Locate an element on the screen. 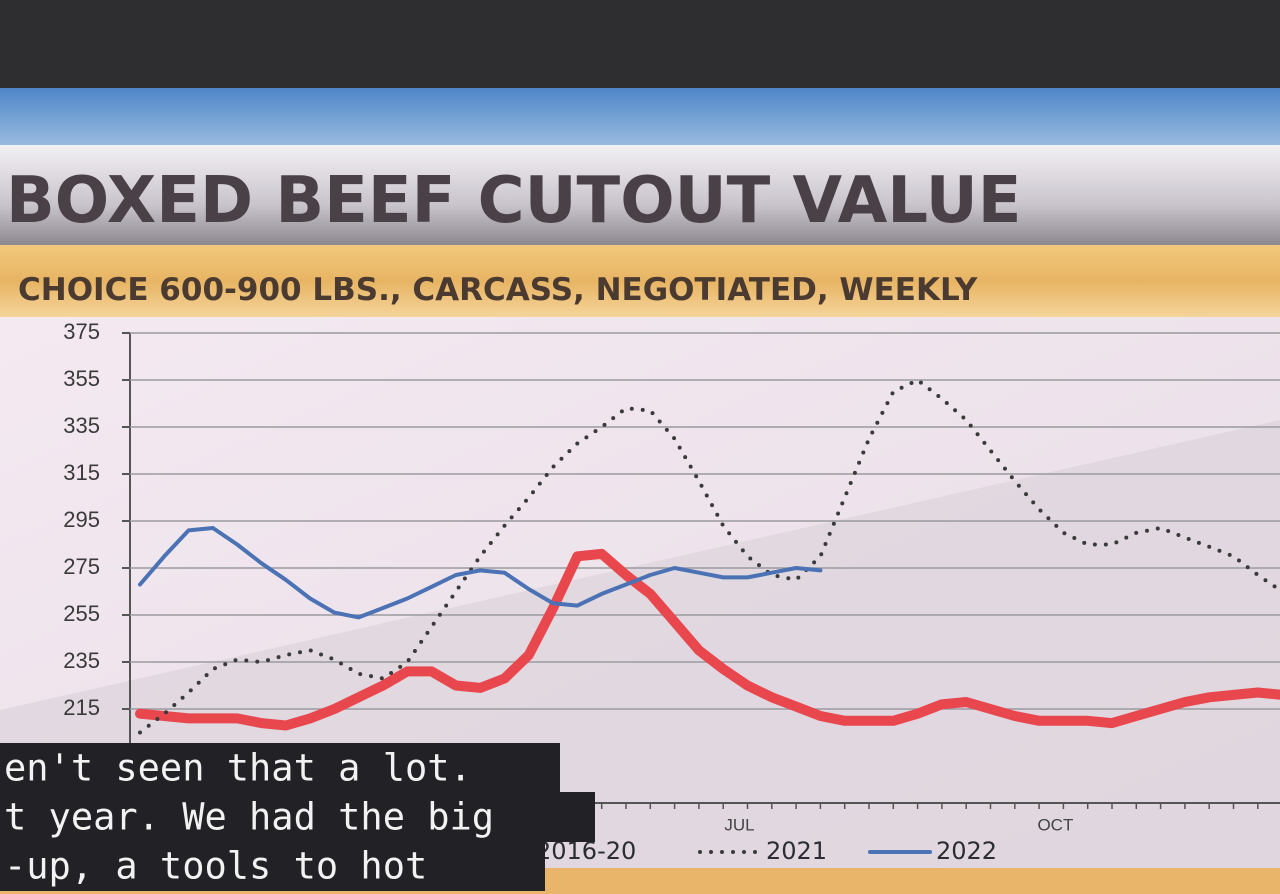 This screenshot has height=894, width=1280. y-tick-label: 315 is located at coordinates (81, 472).